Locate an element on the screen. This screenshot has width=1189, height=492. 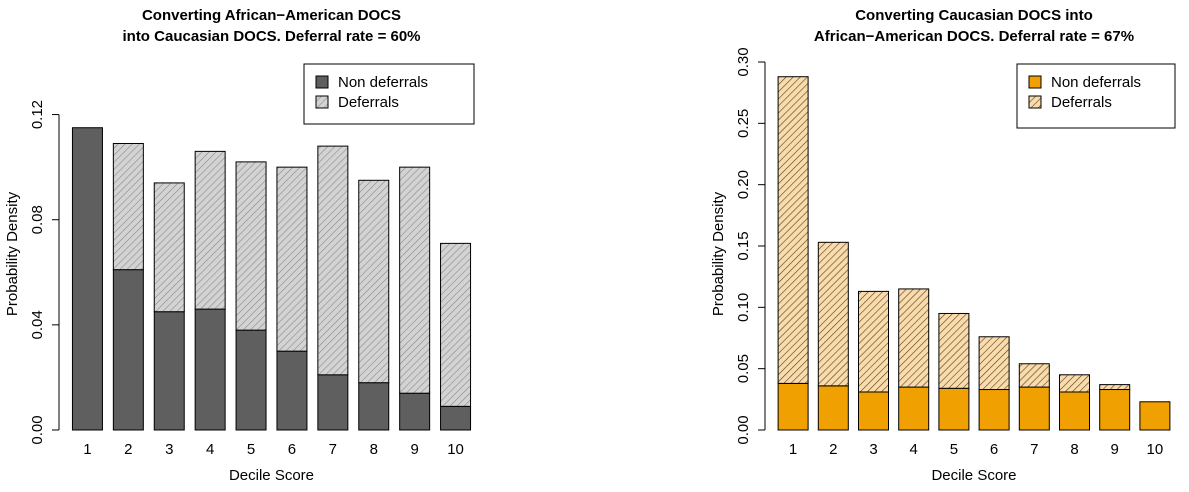
y-tick-label: 0.25 is located at coordinates (743, 123).